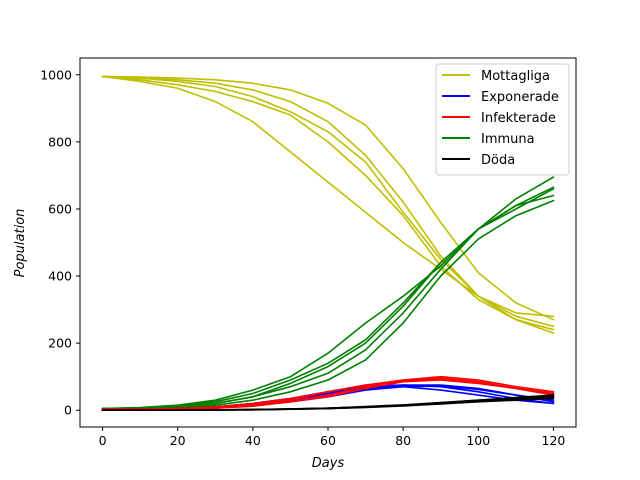  What do you see at coordinates (515, 76) in the screenshot?
I see `legend-label-mottagliga: Mottagliga` at bounding box center [515, 76].